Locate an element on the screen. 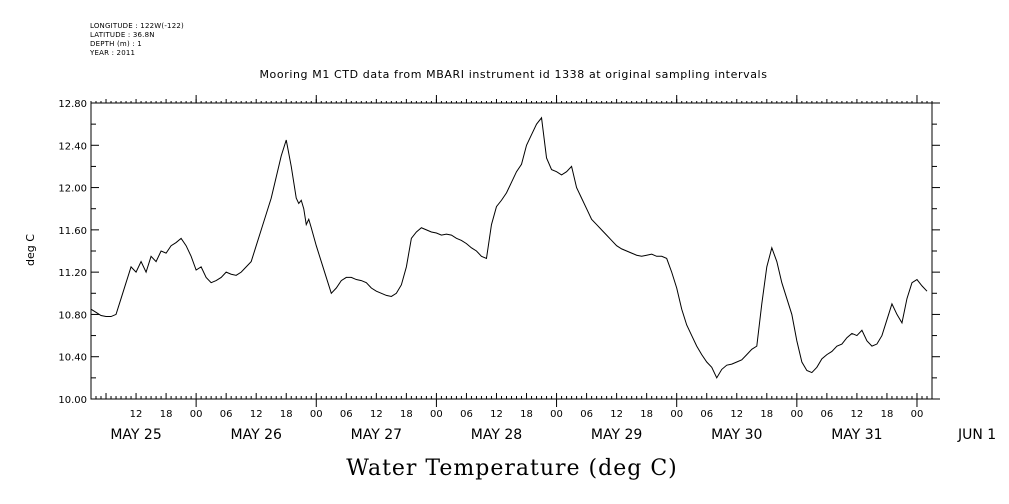 The image size is (1009, 504). date-label: MAY 31 is located at coordinates (856, 435).